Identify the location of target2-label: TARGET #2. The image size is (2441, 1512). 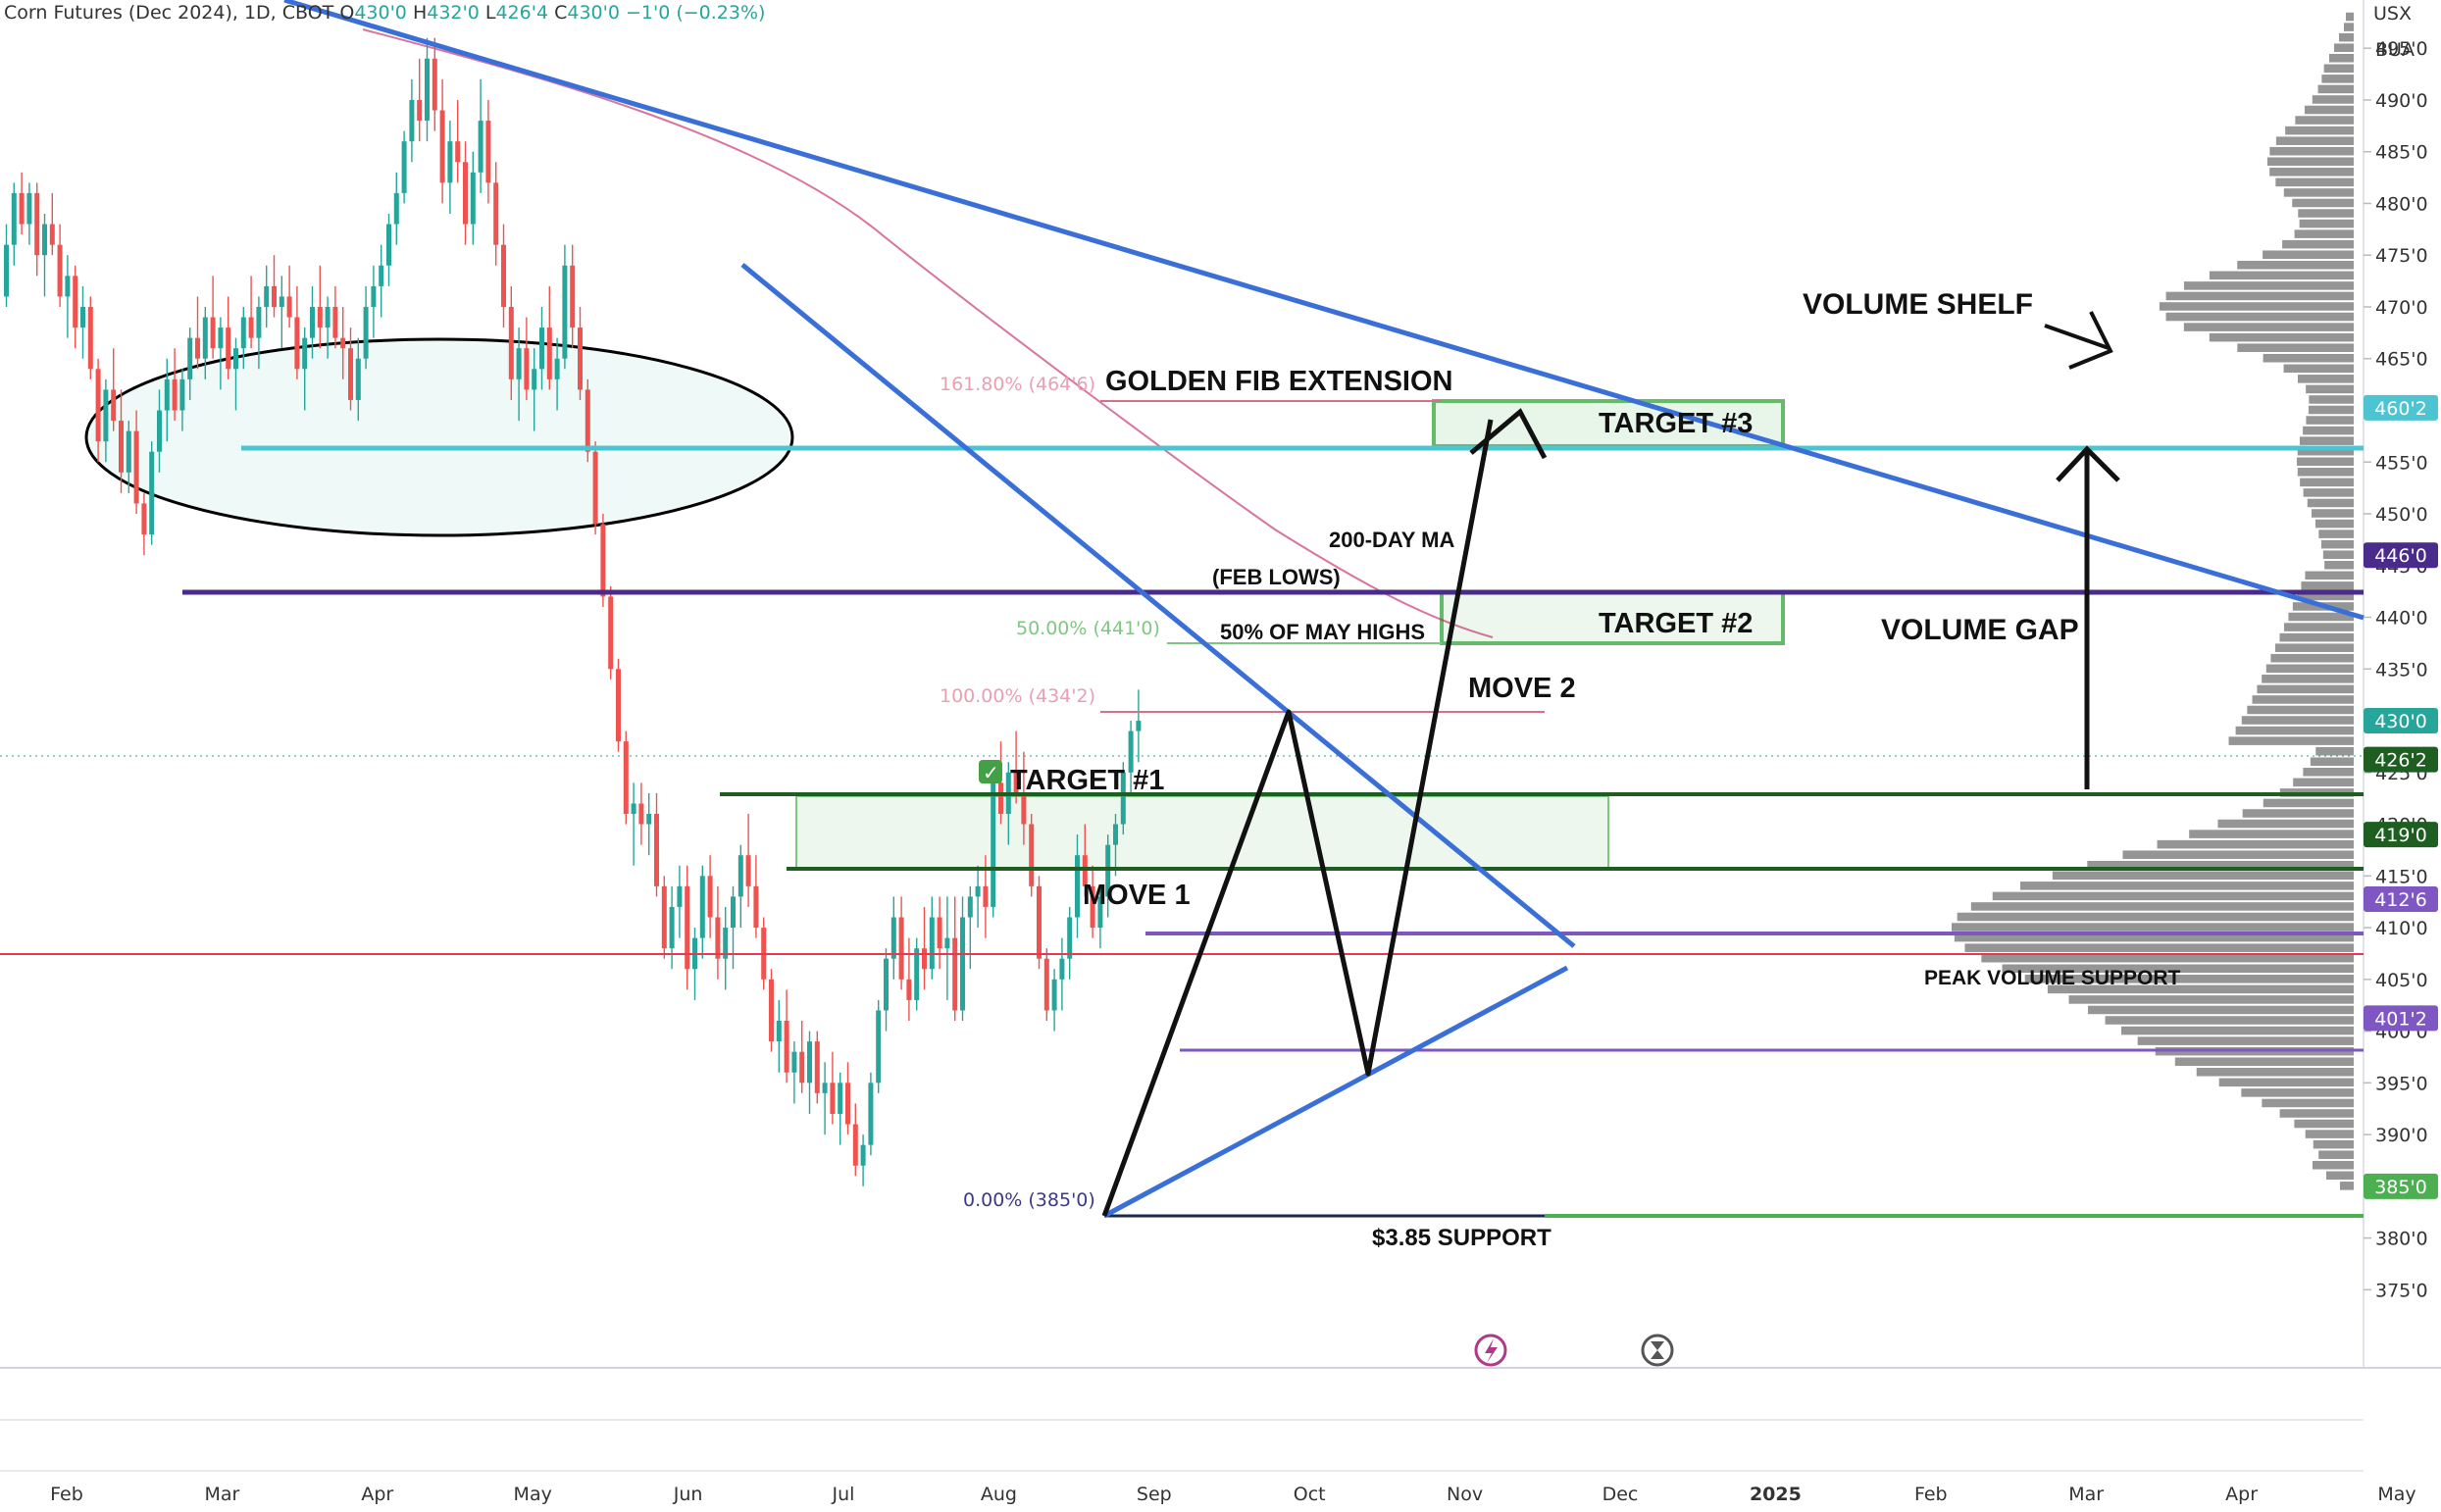
(1676, 623).